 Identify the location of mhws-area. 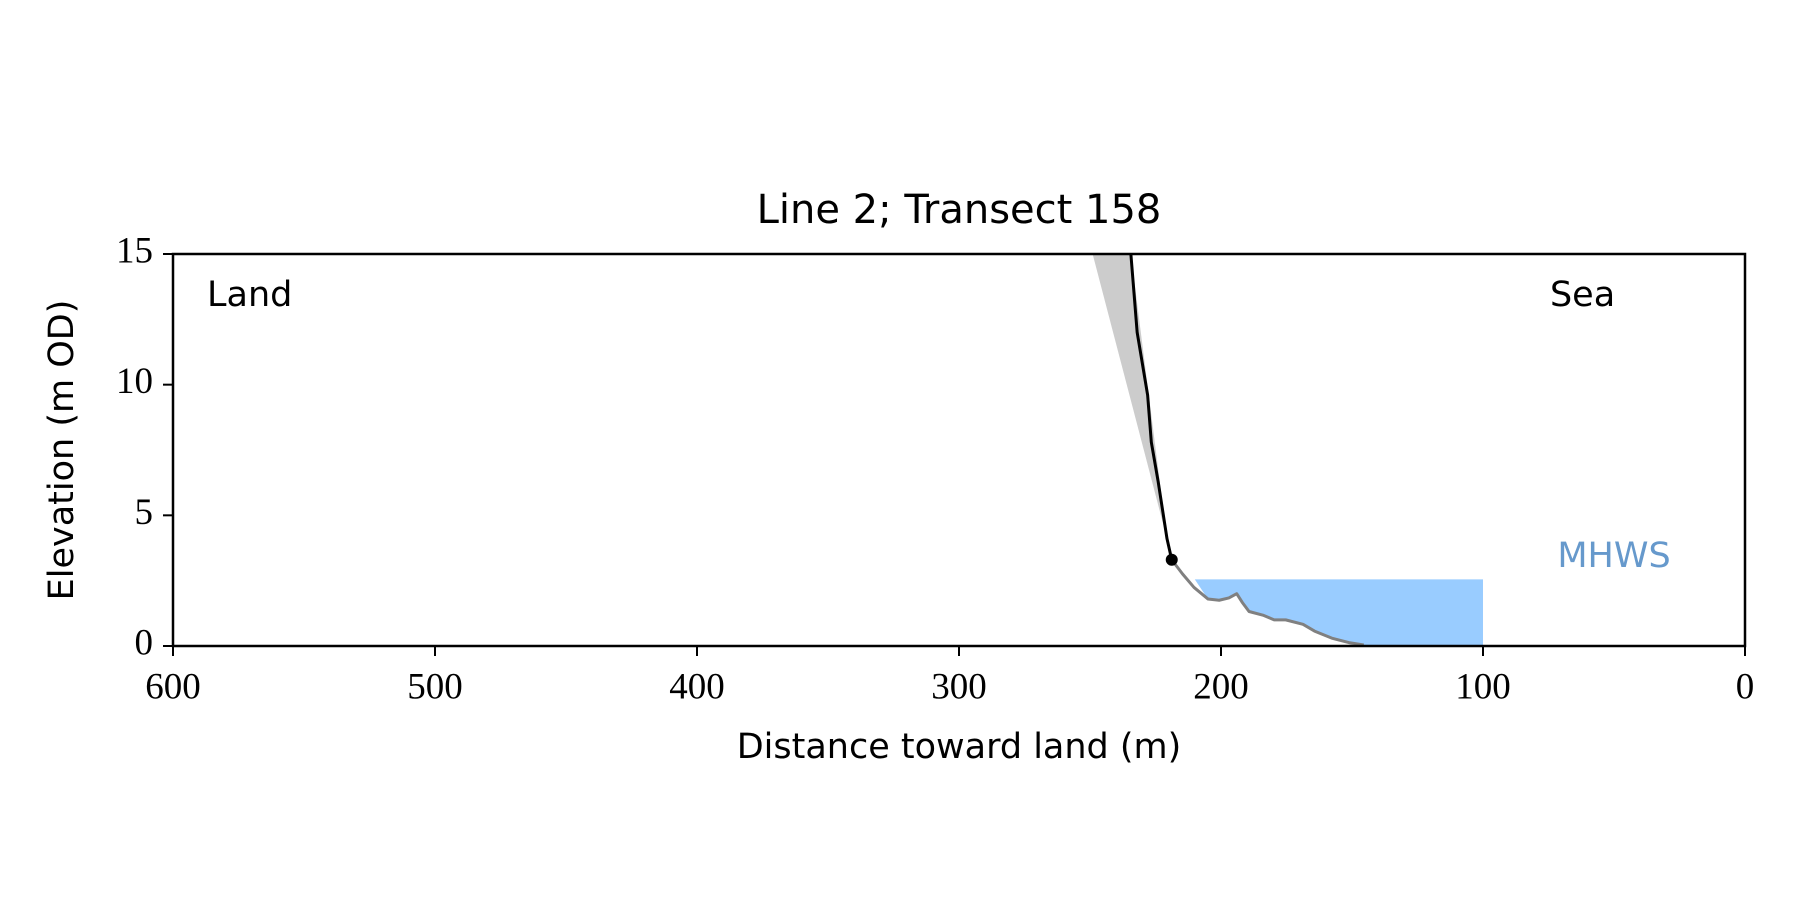
(1338, 612).